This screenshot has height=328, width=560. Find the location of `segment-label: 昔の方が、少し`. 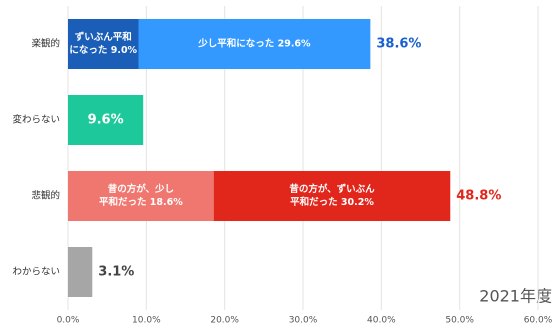

segment-label: 昔の方が、少し is located at coordinates (141, 189).